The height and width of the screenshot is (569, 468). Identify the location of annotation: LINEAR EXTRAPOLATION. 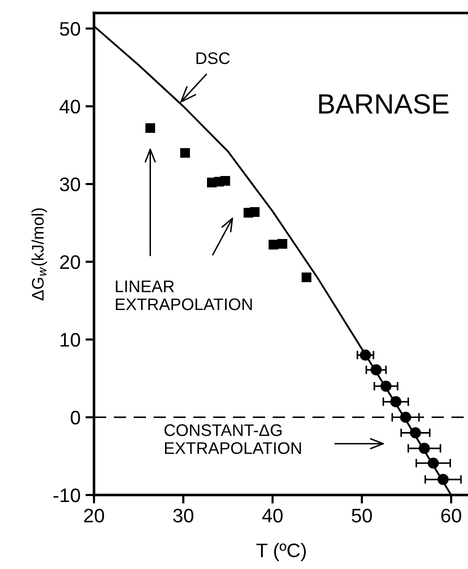
(184, 295).